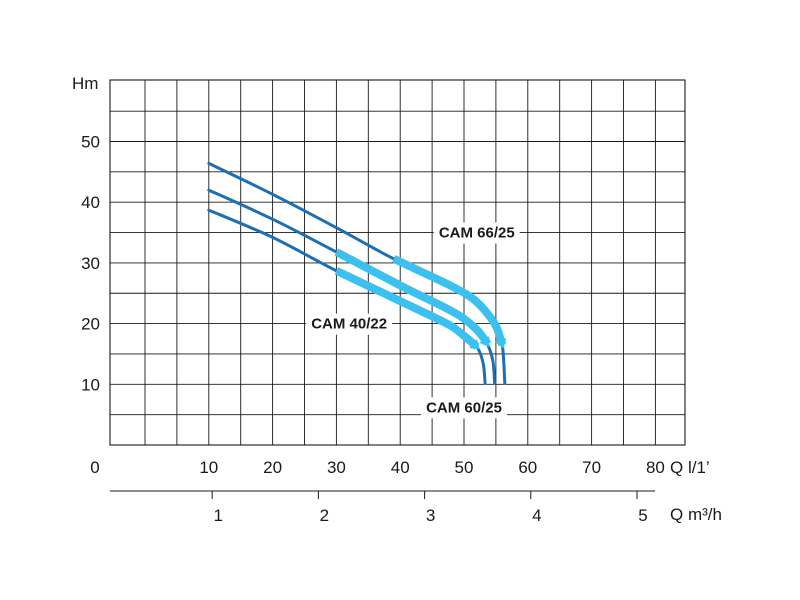 The width and height of the screenshot is (800, 600). What do you see at coordinates (90, 142) in the screenshot?
I see `y-tick-label: 50` at bounding box center [90, 142].